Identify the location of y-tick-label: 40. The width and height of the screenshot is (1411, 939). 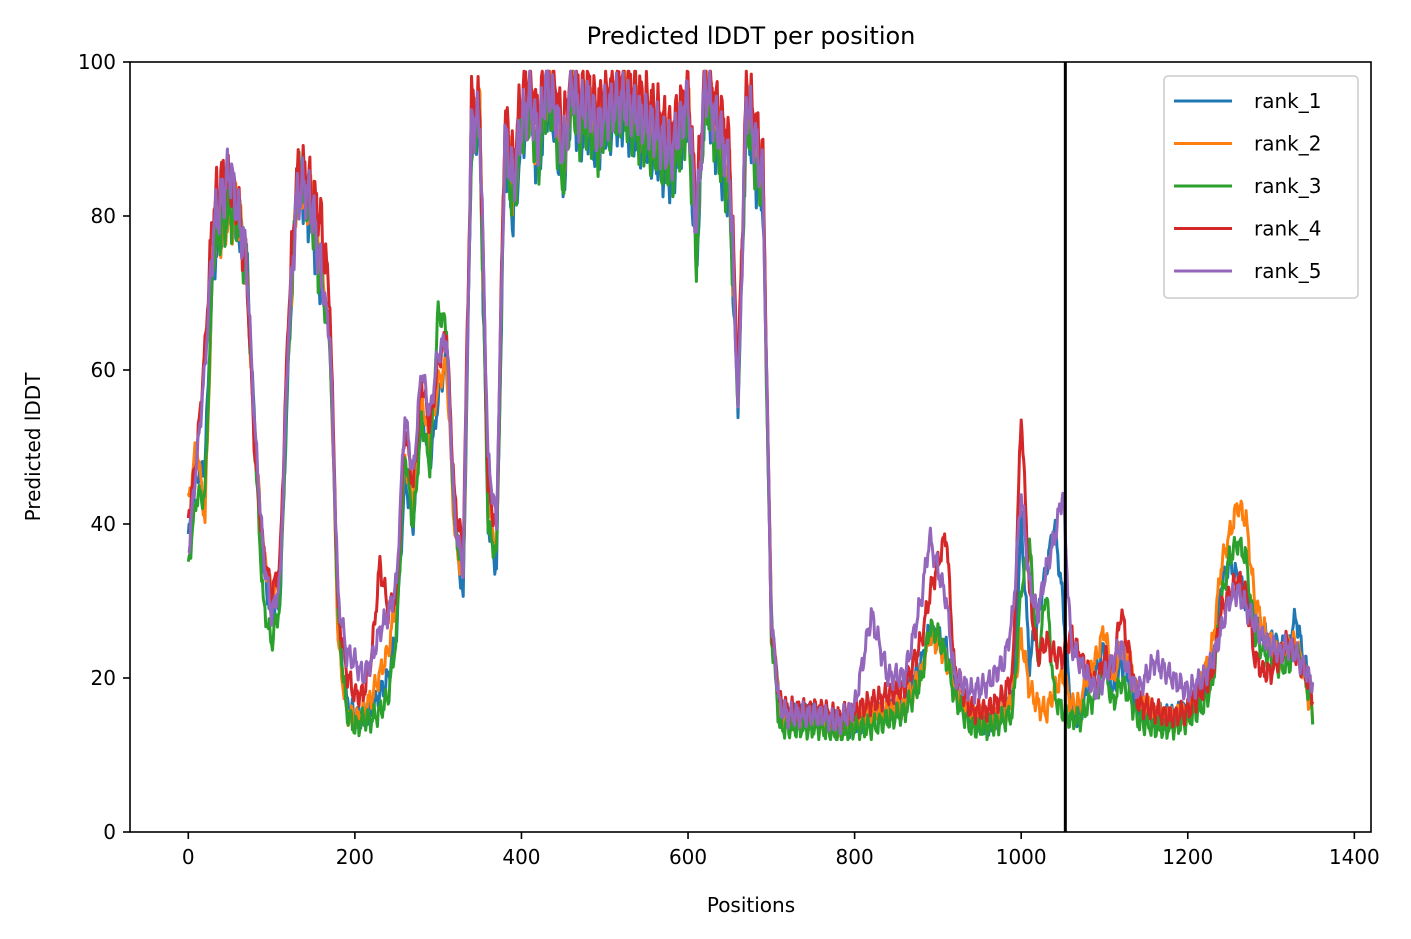
(103, 524).